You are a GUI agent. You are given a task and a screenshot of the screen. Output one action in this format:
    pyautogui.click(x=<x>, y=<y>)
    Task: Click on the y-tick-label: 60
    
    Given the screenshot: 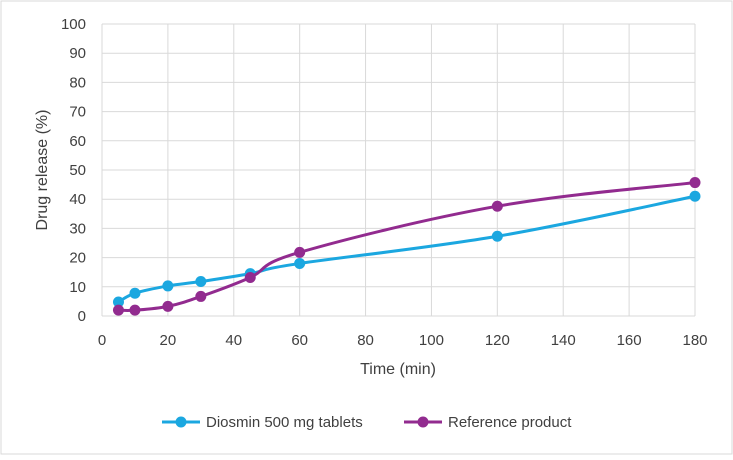 What is the action you would take?
    pyautogui.click(x=77, y=141)
    